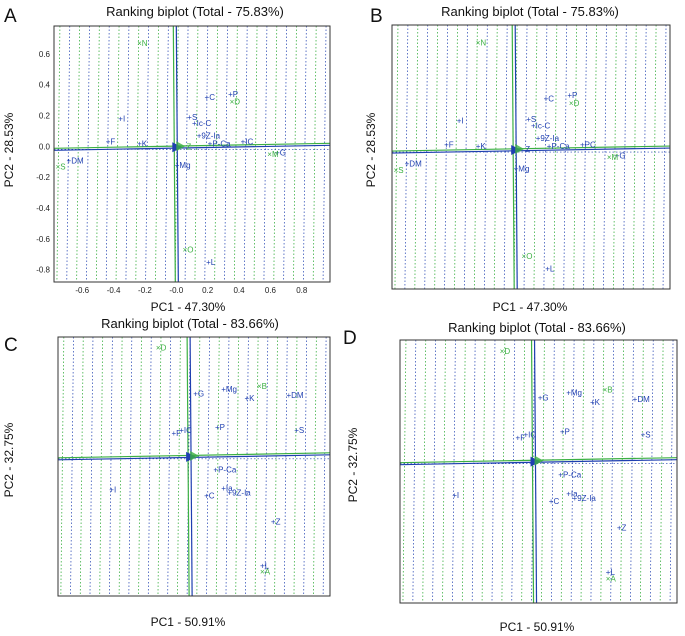  What do you see at coordinates (45, 54) in the screenshot?
I see `y-tick-label: 0.6` at bounding box center [45, 54].